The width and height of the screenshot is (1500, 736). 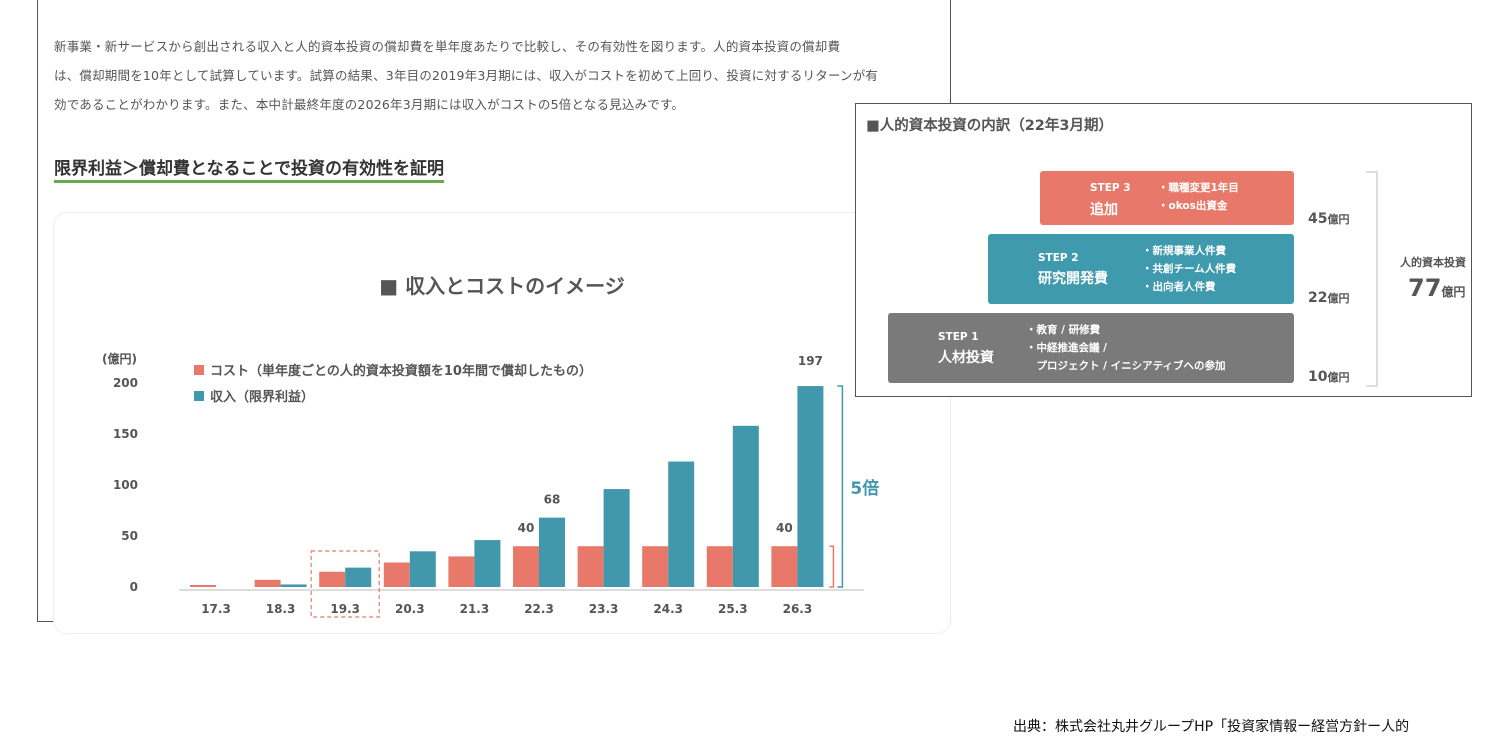 What do you see at coordinates (216, 609) in the screenshot?
I see `x-tick-label: 17.3` at bounding box center [216, 609].